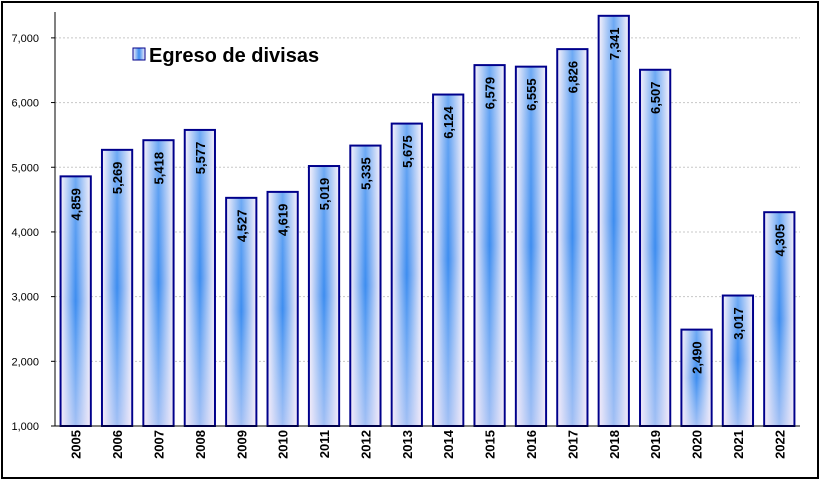  What do you see at coordinates (25, 168) in the screenshot?
I see `y-tick-label: 5,000` at bounding box center [25, 168].